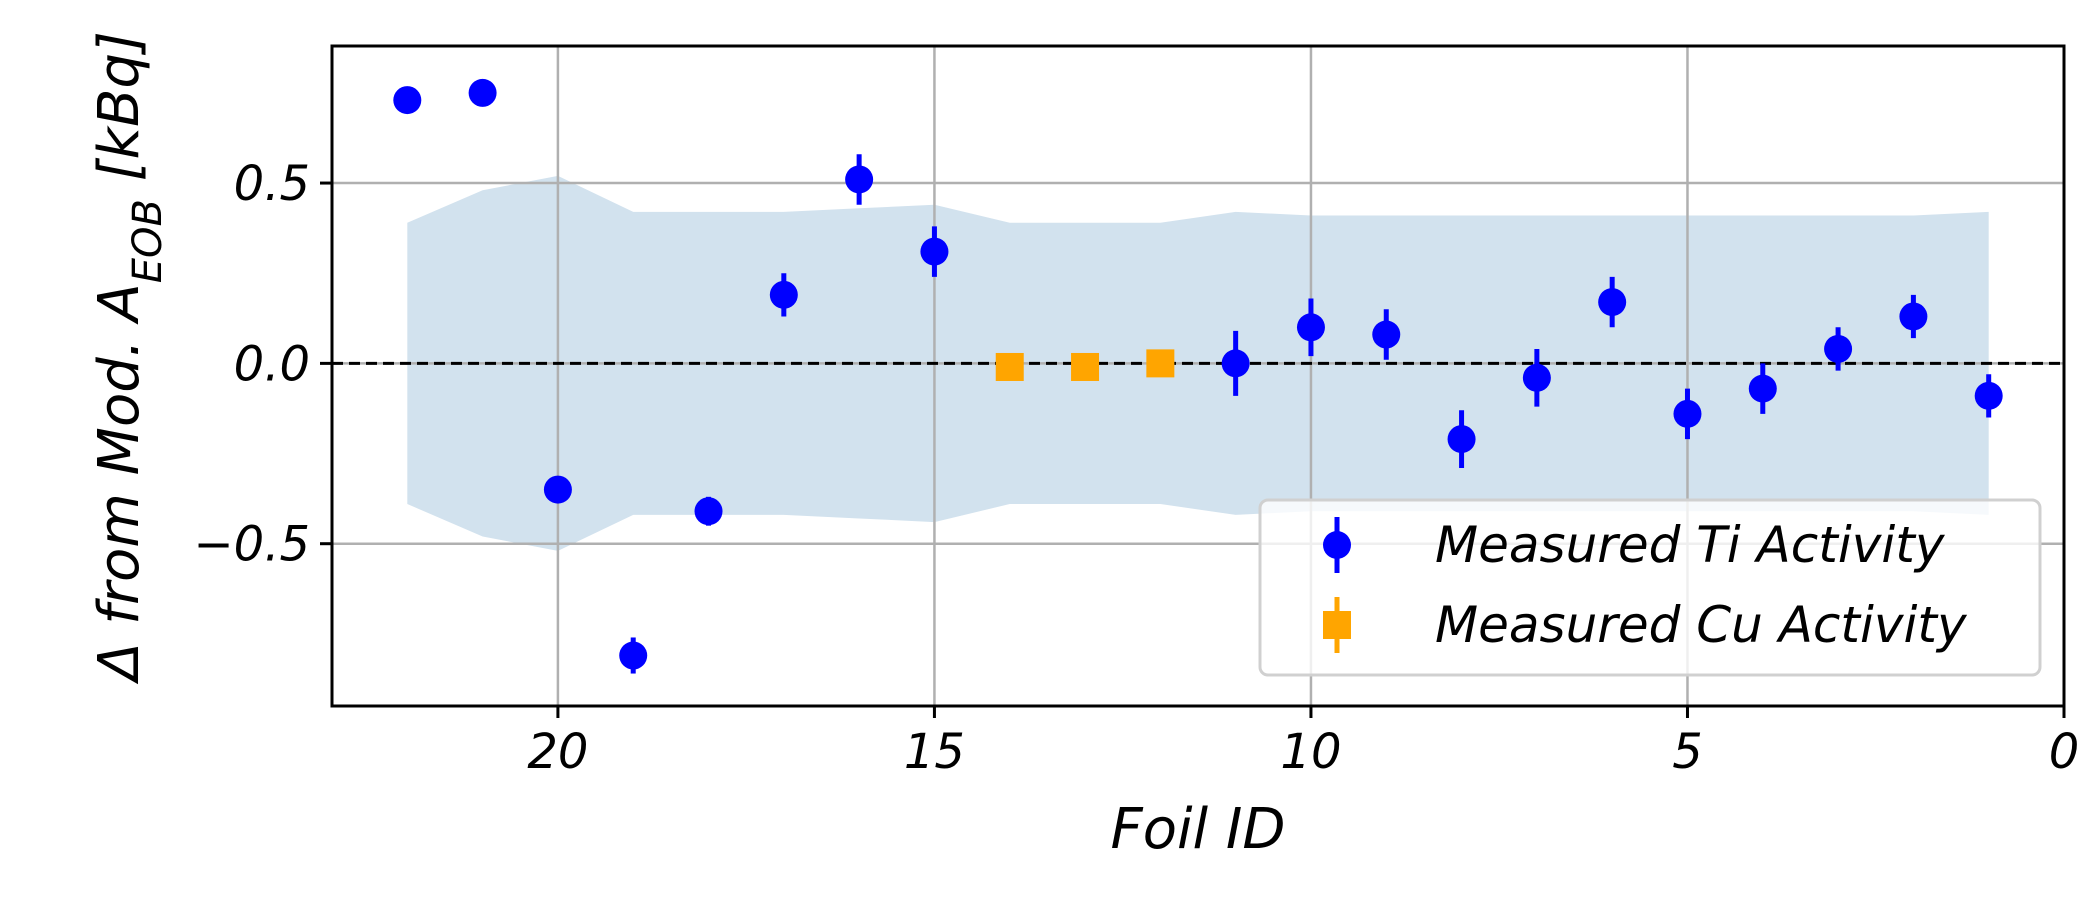 This screenshot has width=2100, height=905. What do you see at coordinates (1197, 829) in the screenshot?
I see `x-axis-title: Foil ID` at bounding box center [1197, 829].